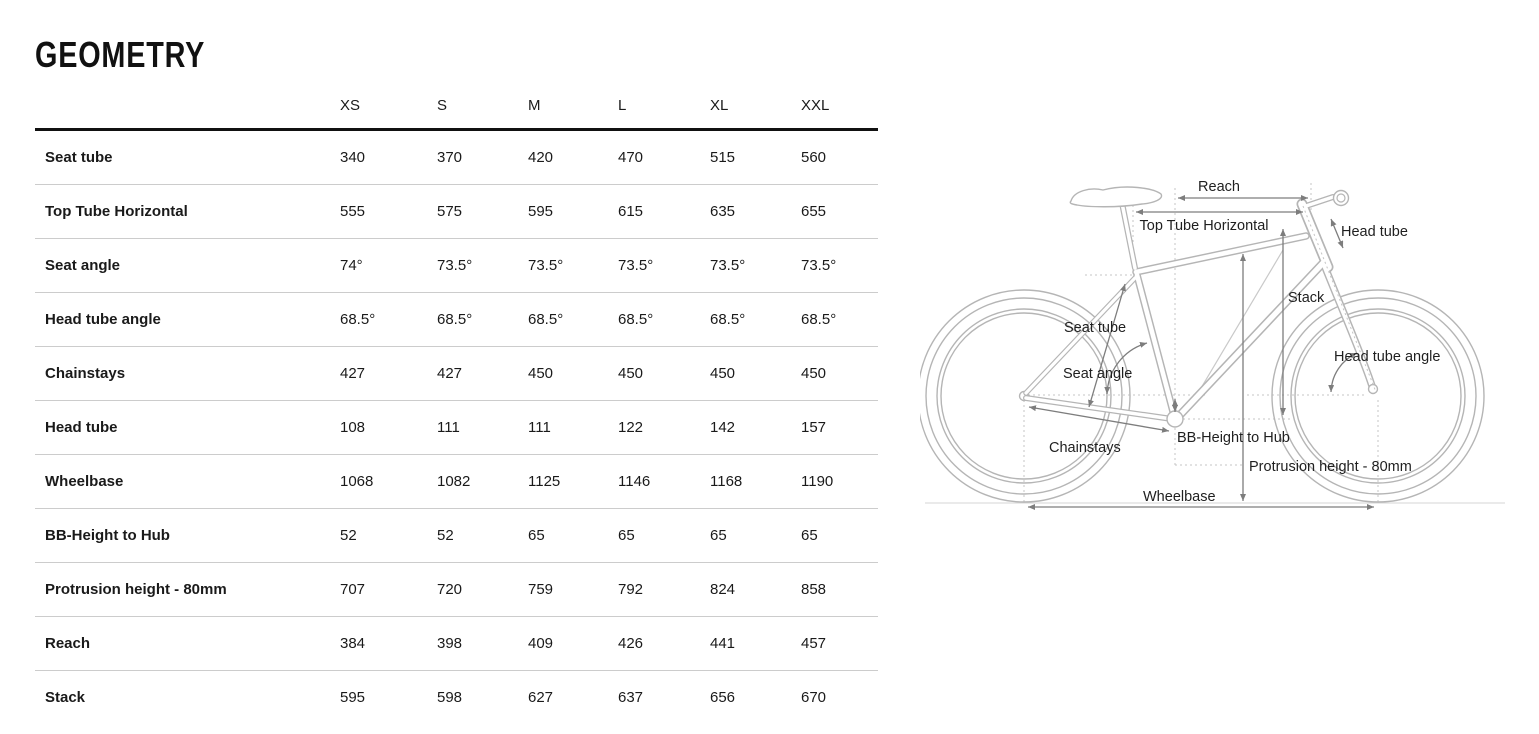 The image size is (1539, 734). What do you see at coordinates (814, 697) in the screenshot?
I see `geometry-value: 670` at bounding box center [814, 697].